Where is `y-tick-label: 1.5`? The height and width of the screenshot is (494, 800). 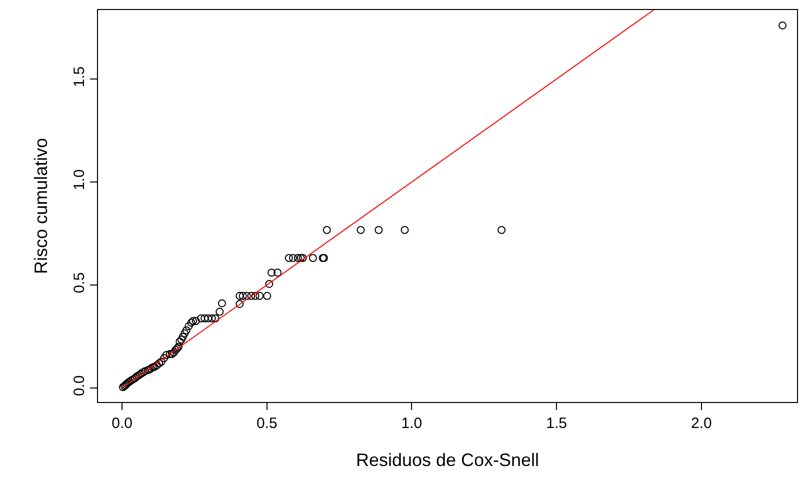
y-tick-label: 1.5 is located at coordinates (79, 77).